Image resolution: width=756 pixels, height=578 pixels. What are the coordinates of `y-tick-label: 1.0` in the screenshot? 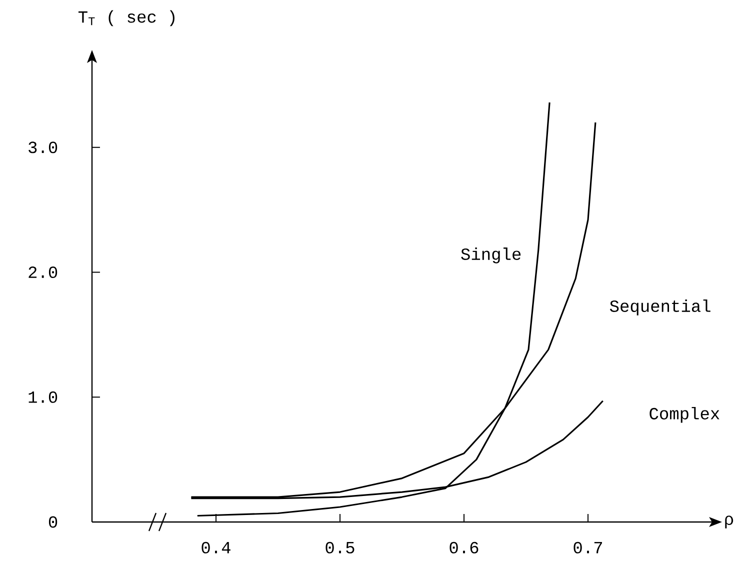 It's located at (43, 397).